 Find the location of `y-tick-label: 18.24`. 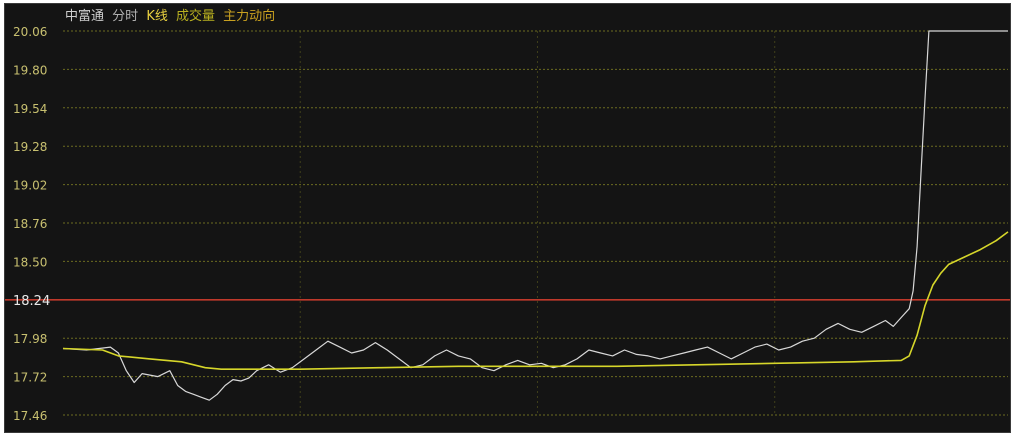

y-tick-label: 18.24 is located at coordinates (31, 301).